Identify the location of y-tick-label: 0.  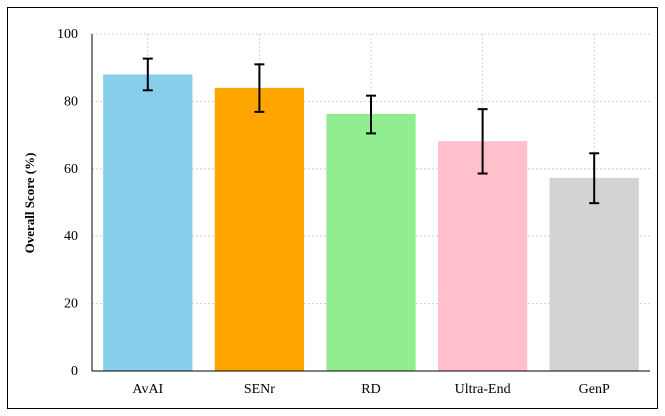
(74, 371).